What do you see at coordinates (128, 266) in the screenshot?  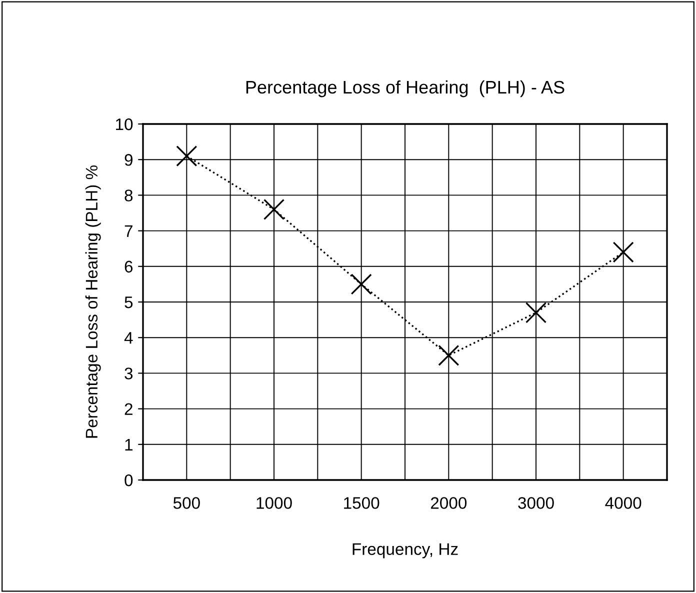 I see `y-tick-label: 6` at bounding box center [128, 266].